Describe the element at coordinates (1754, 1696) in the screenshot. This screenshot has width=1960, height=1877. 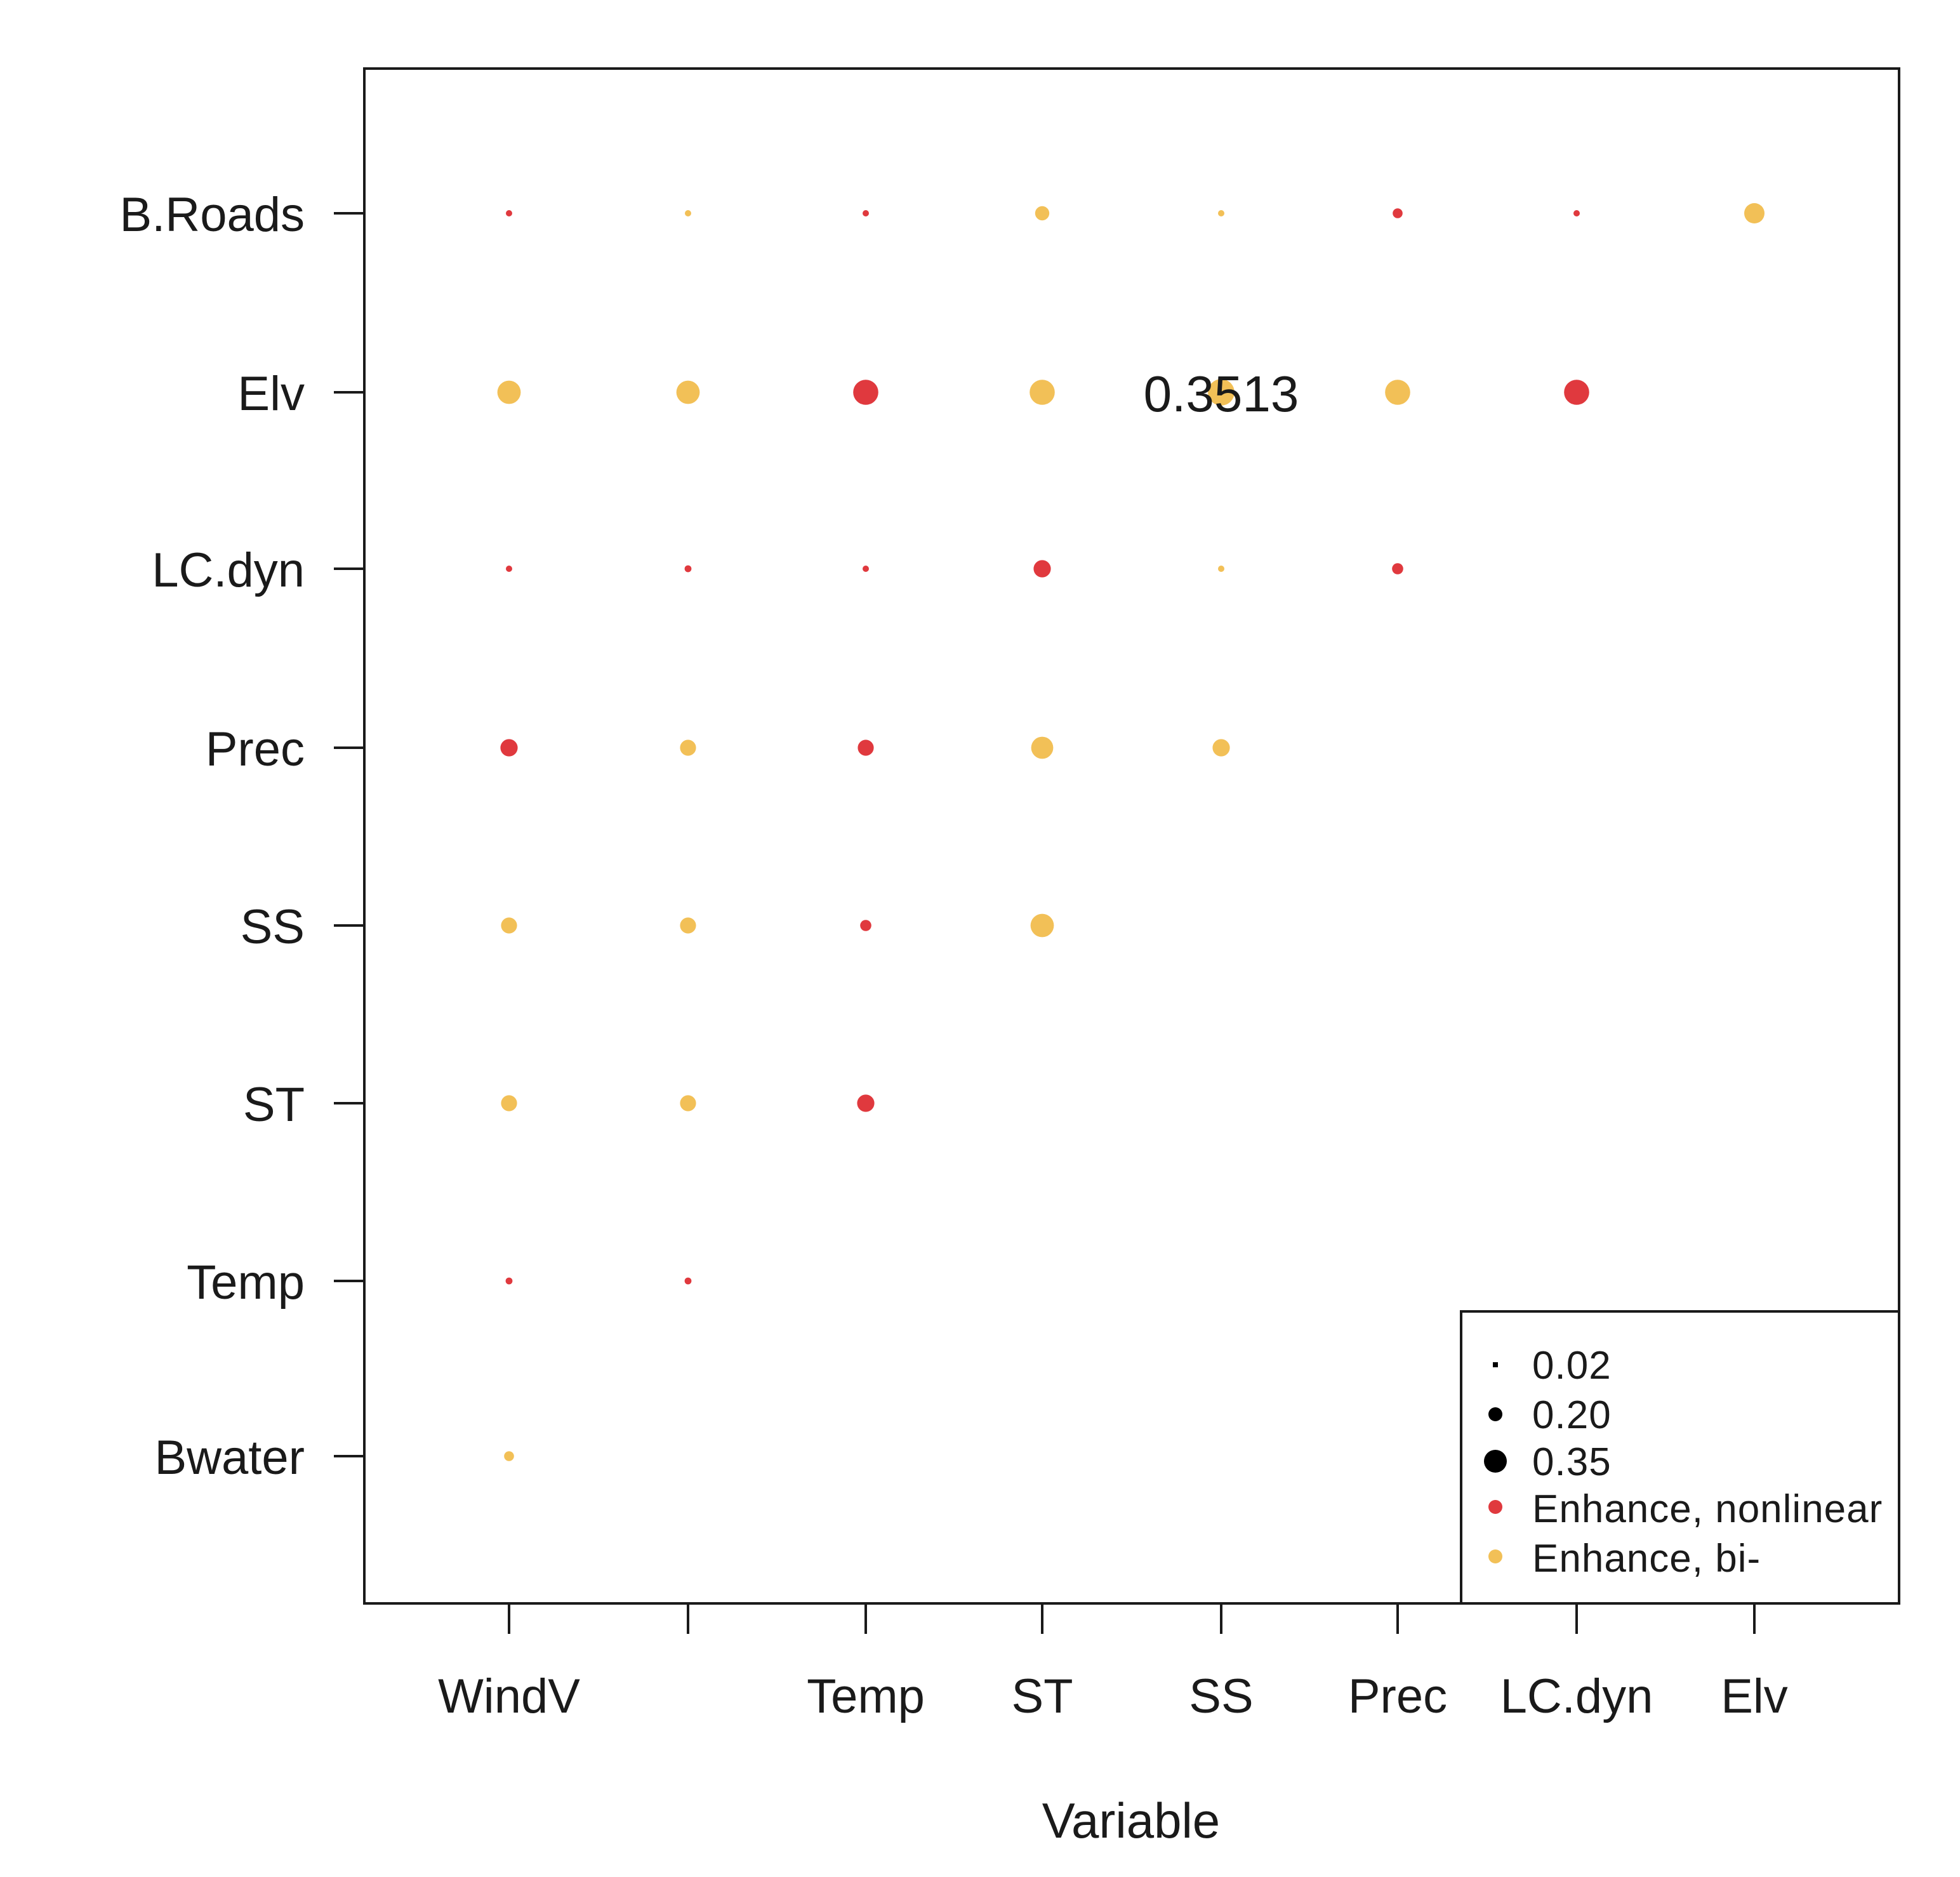
I see `x-tick-label: Elv` at that location.